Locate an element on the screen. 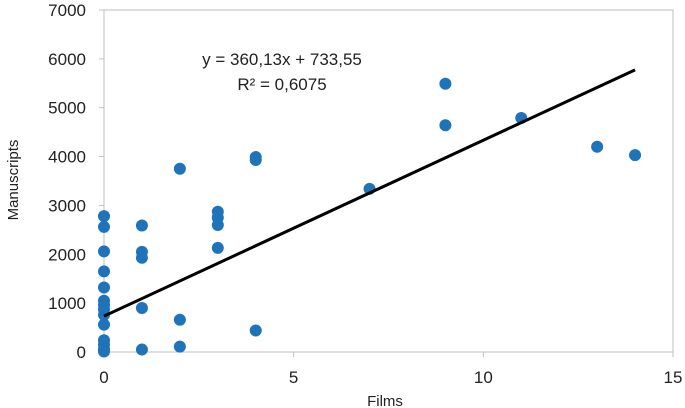 The height and width of the screenshot is (408, 685). y-tick-label: 7000 is located at coordinates (67, 10).